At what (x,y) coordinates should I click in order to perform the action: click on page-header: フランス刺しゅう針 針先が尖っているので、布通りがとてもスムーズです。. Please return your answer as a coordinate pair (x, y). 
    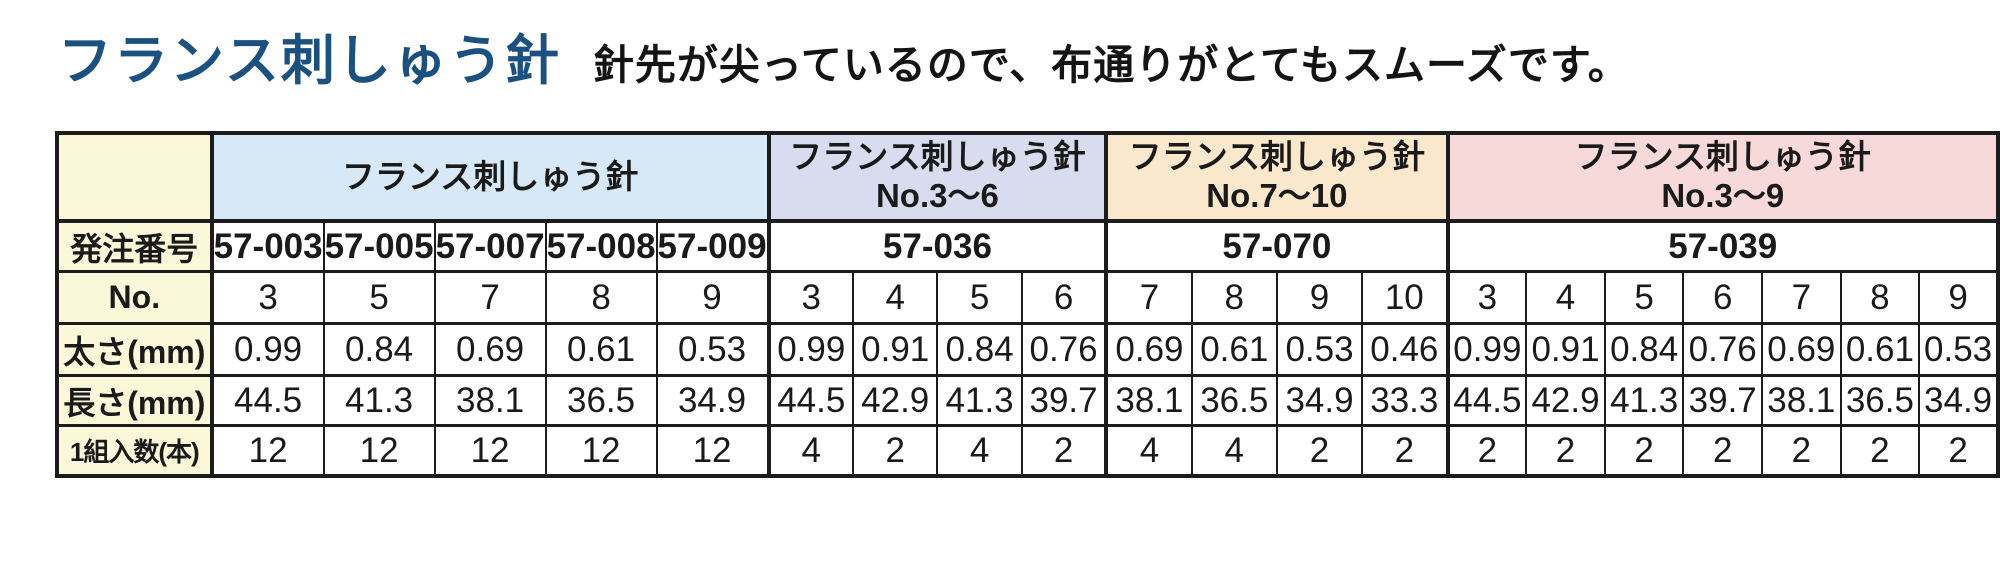
    Looking at the image, I should click on (1029, 55).